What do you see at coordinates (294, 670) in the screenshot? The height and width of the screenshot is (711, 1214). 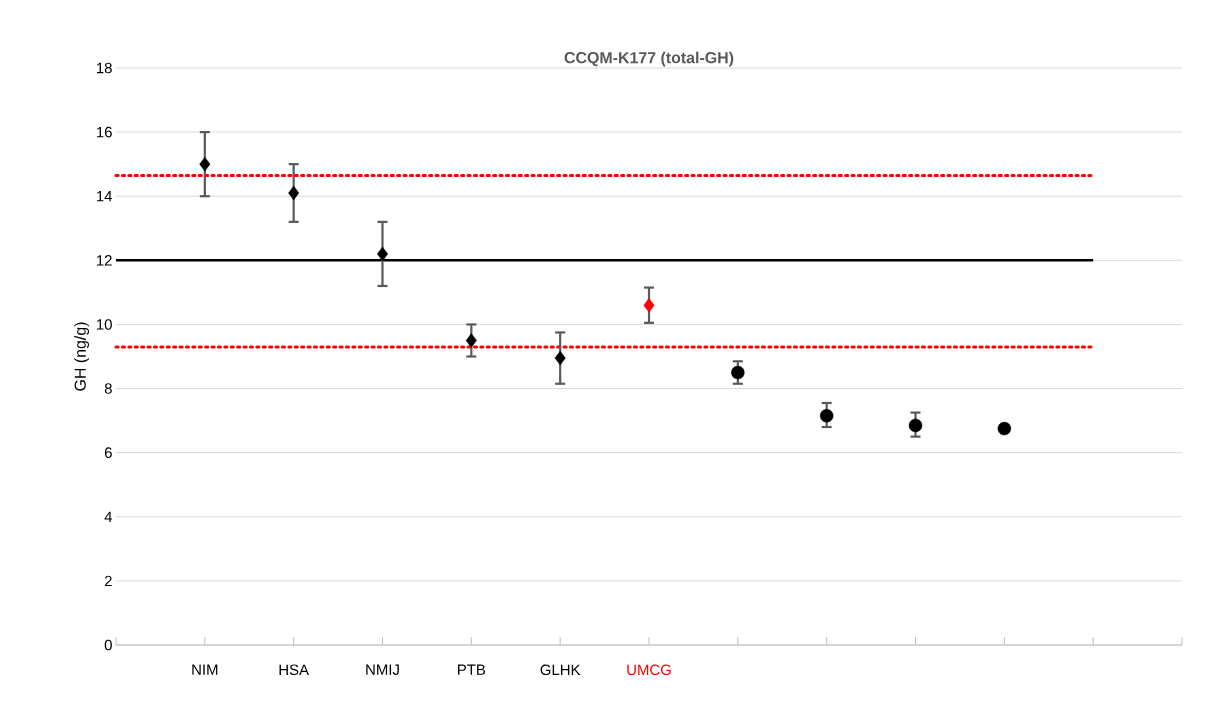 I see `x-tick-label: HSA` at bounding box center [294, 670].